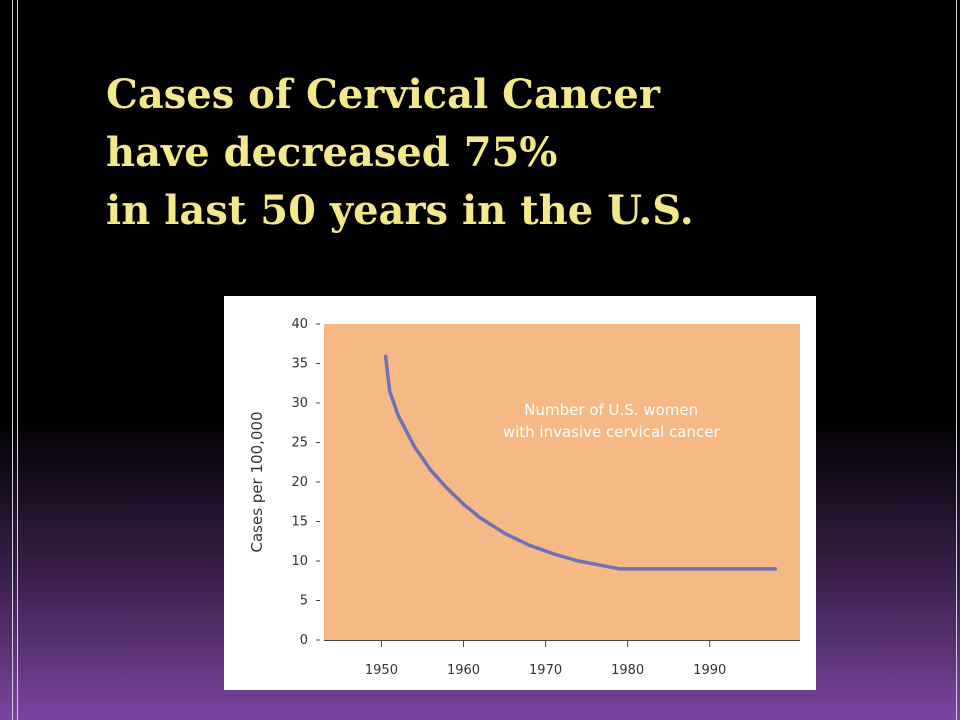 The height and width of the screenshot is (720, 960). I want to click on left-border-rule, so click(15, 360).